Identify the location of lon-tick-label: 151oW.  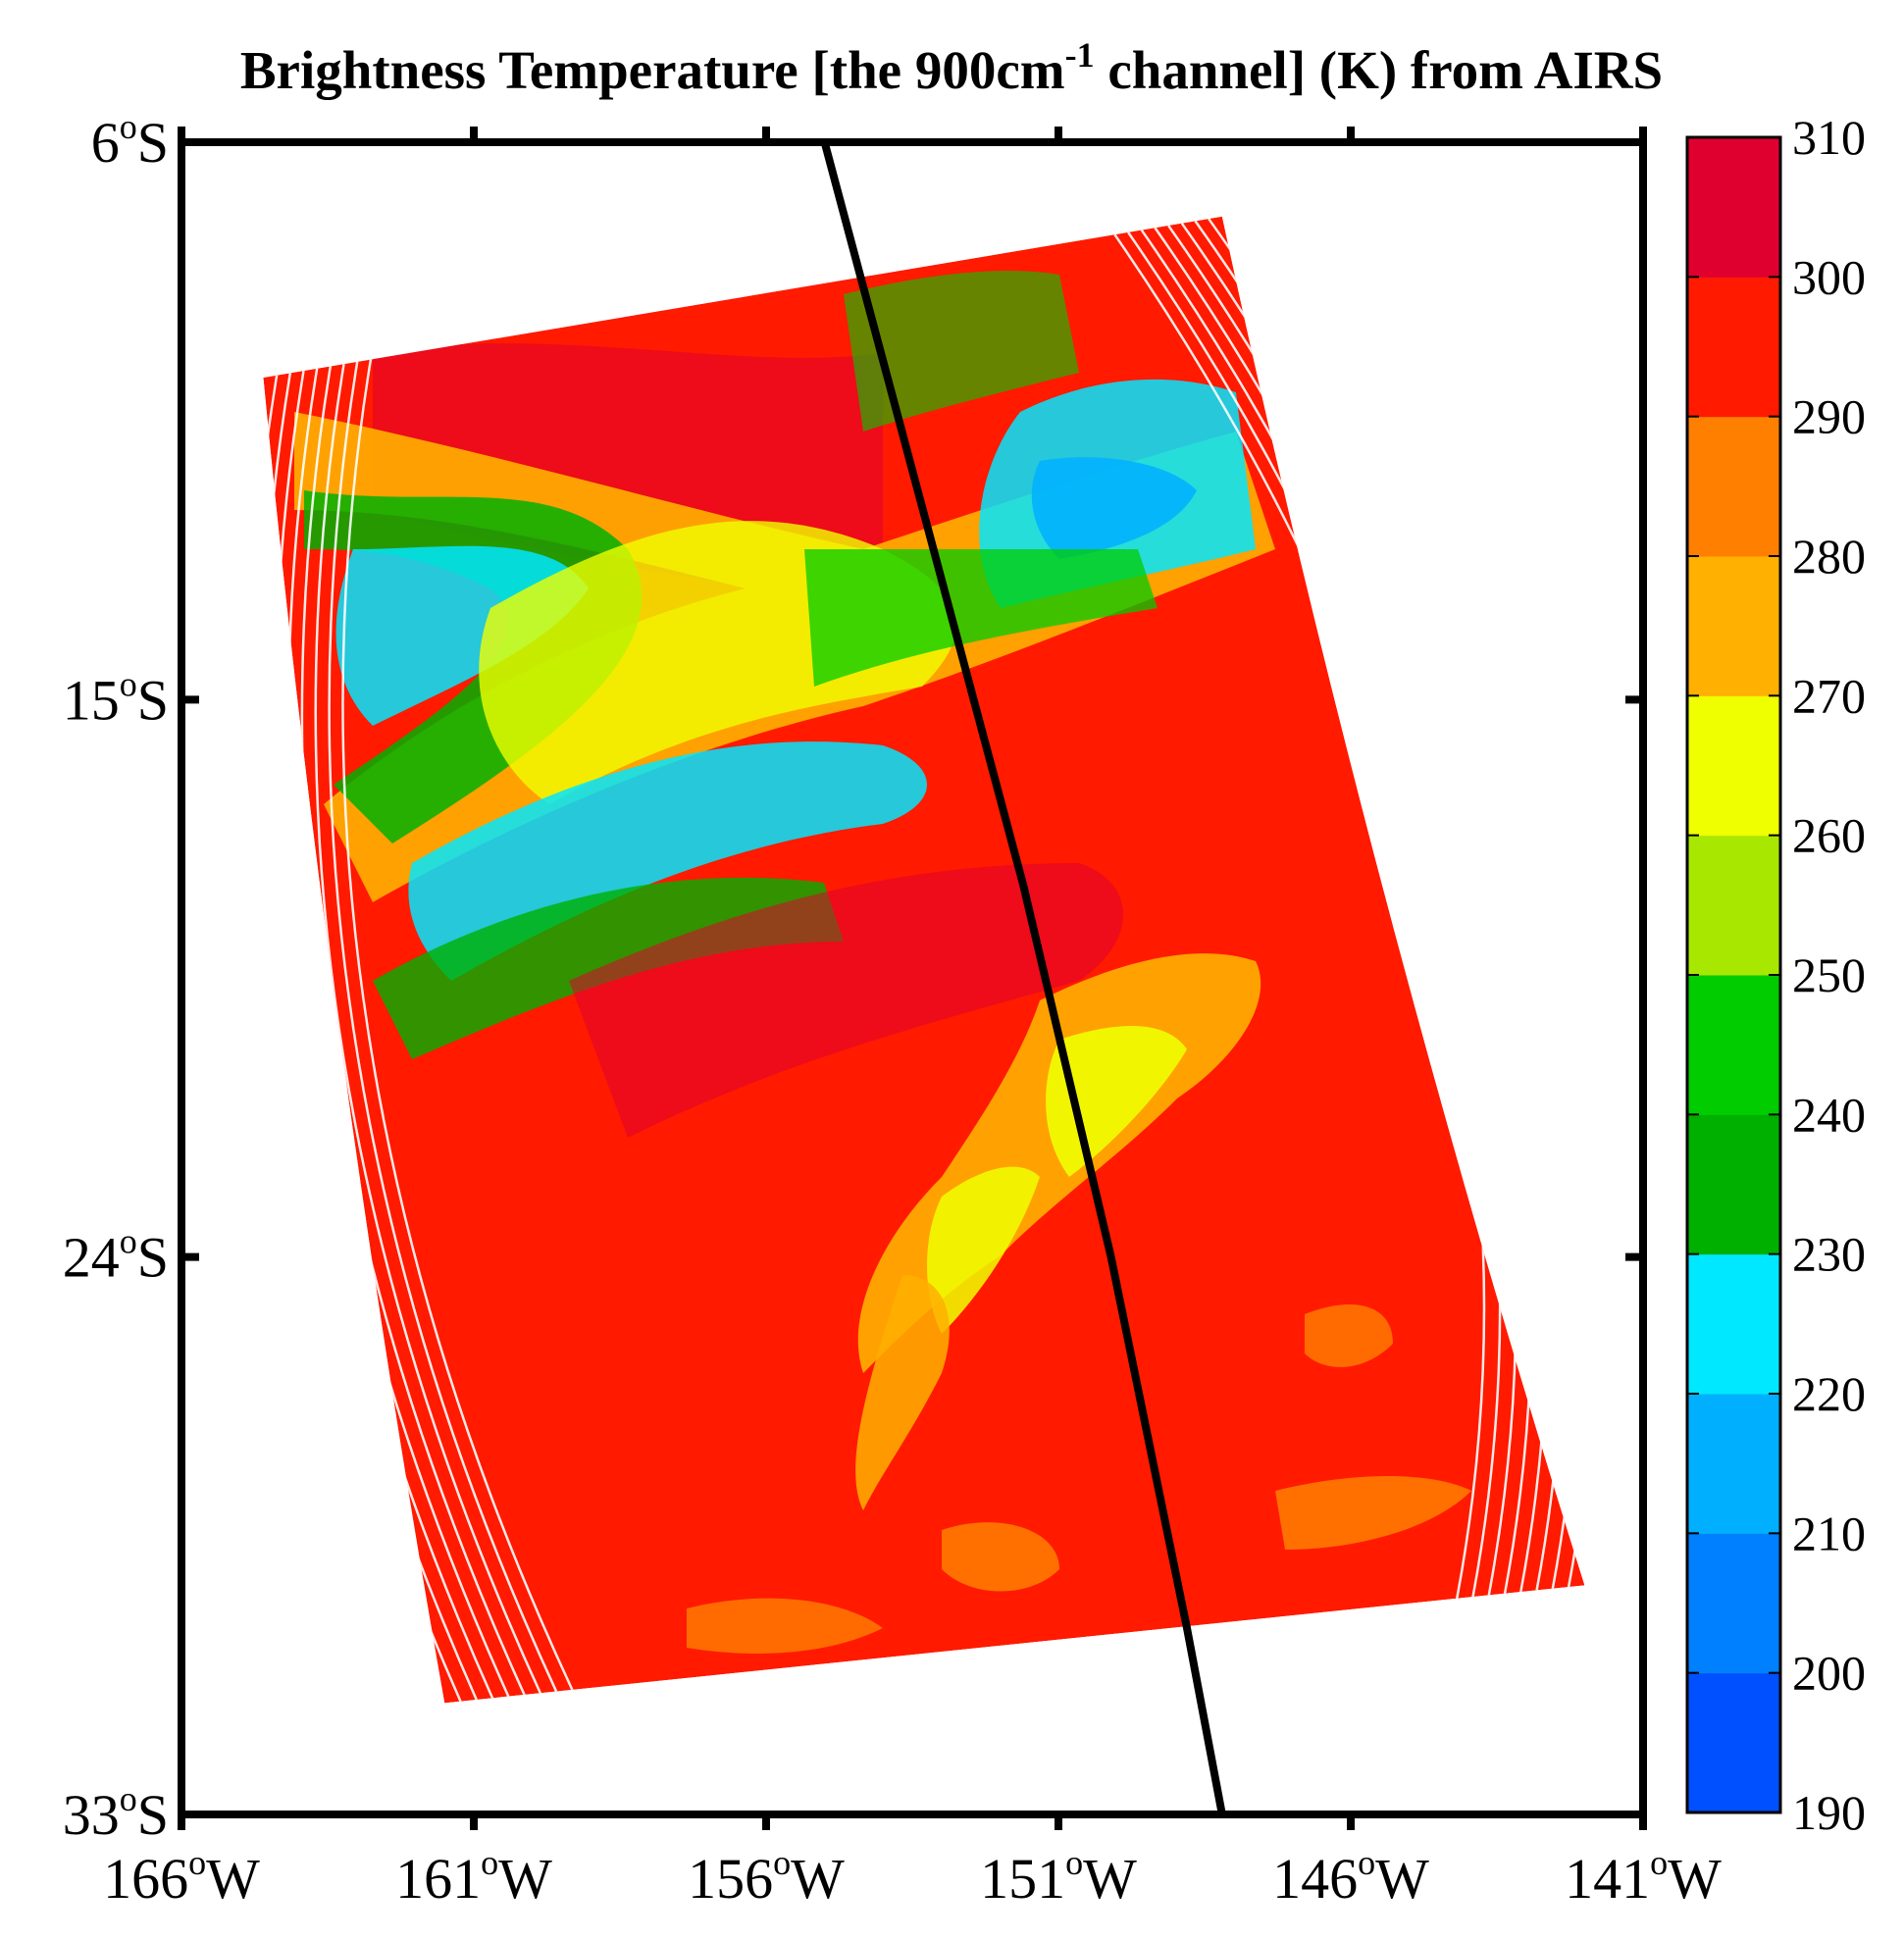
(1058, 1877).